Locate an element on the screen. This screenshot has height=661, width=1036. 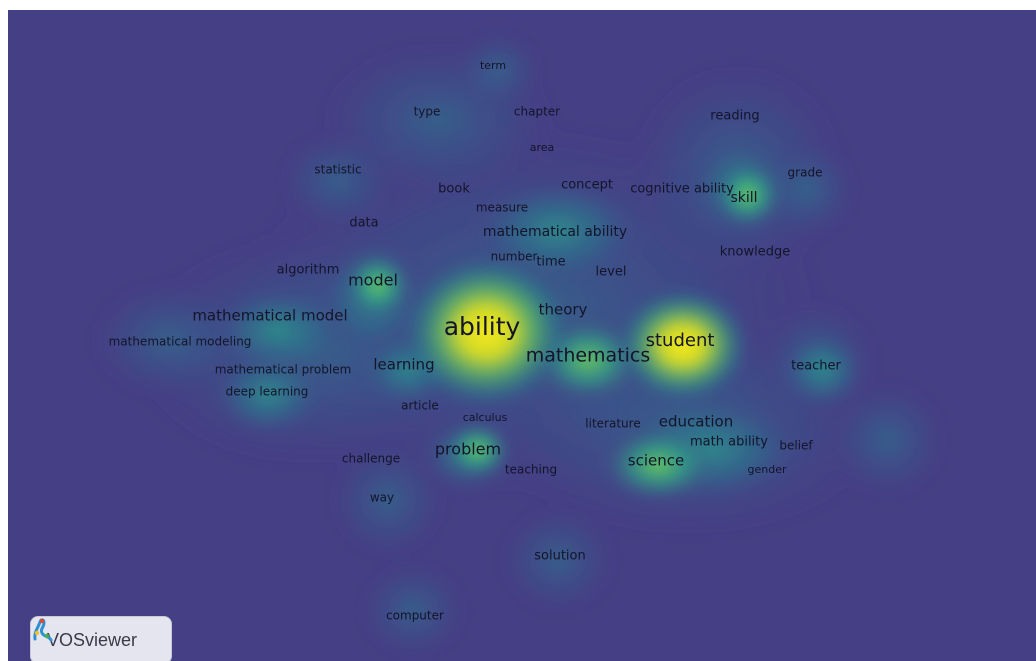
term-label-mathematical-ability: mathematical ability is located at coordinates (555, 232).